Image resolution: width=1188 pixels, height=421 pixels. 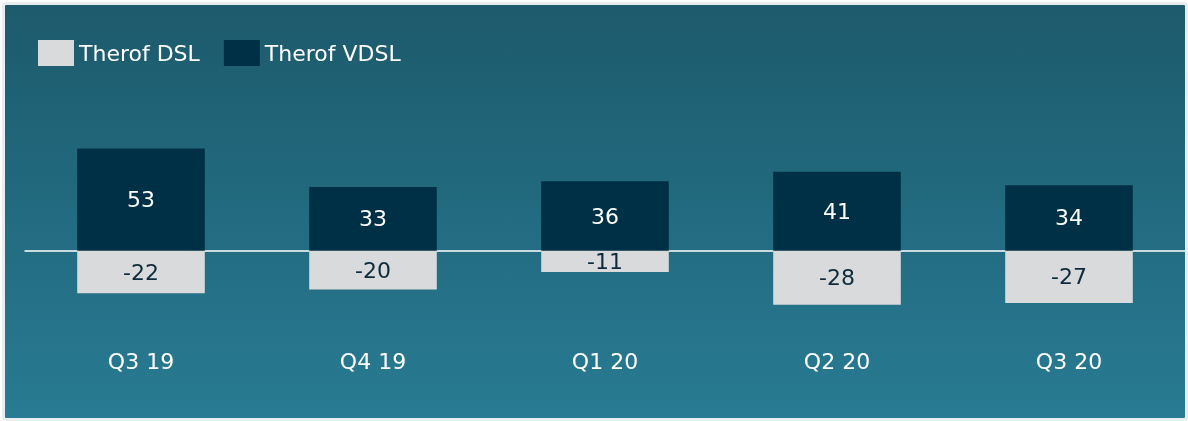 What do you see at coordinates (1069, 218) in the screenshot?
I see `data-label: 34` at bounding box center [1069, 218].